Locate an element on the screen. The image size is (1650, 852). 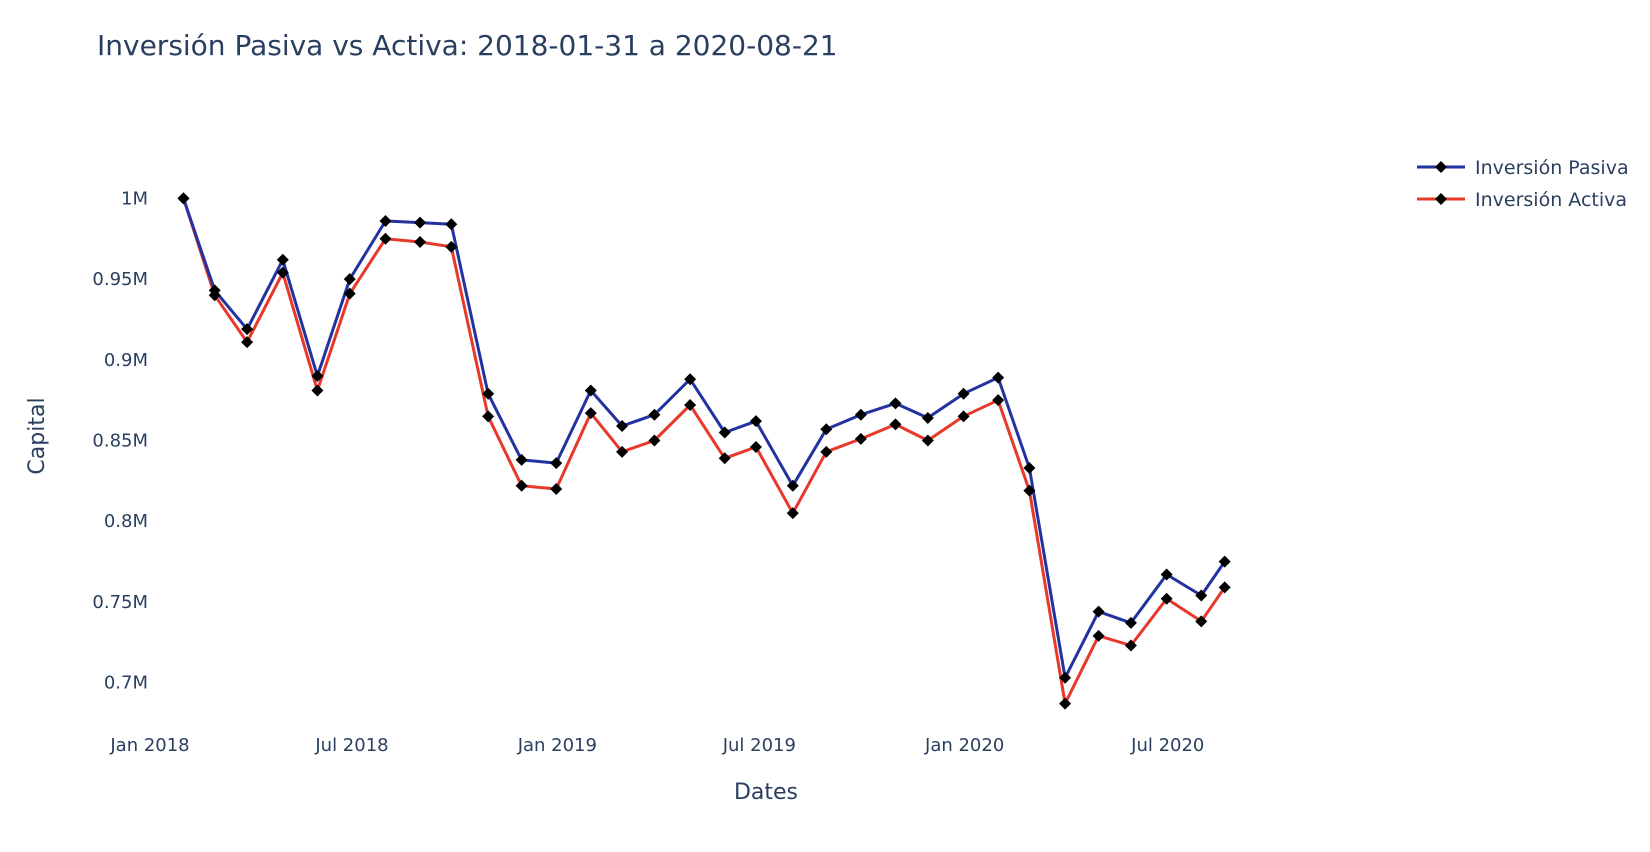
y-tick-label: 0.7M is located at coordinates (126, 683).